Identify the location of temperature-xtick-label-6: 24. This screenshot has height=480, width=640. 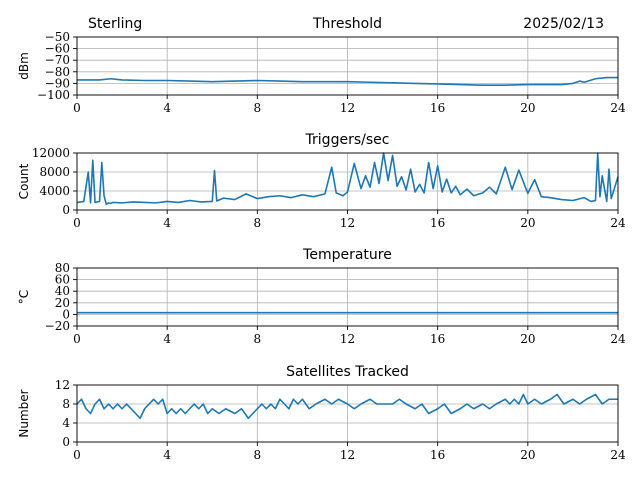
(618, 339).